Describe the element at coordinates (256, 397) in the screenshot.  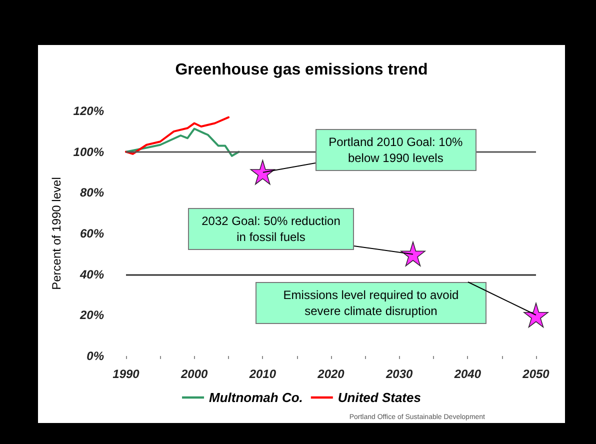
I see `legend-label: Multnomah Co.` at that location.